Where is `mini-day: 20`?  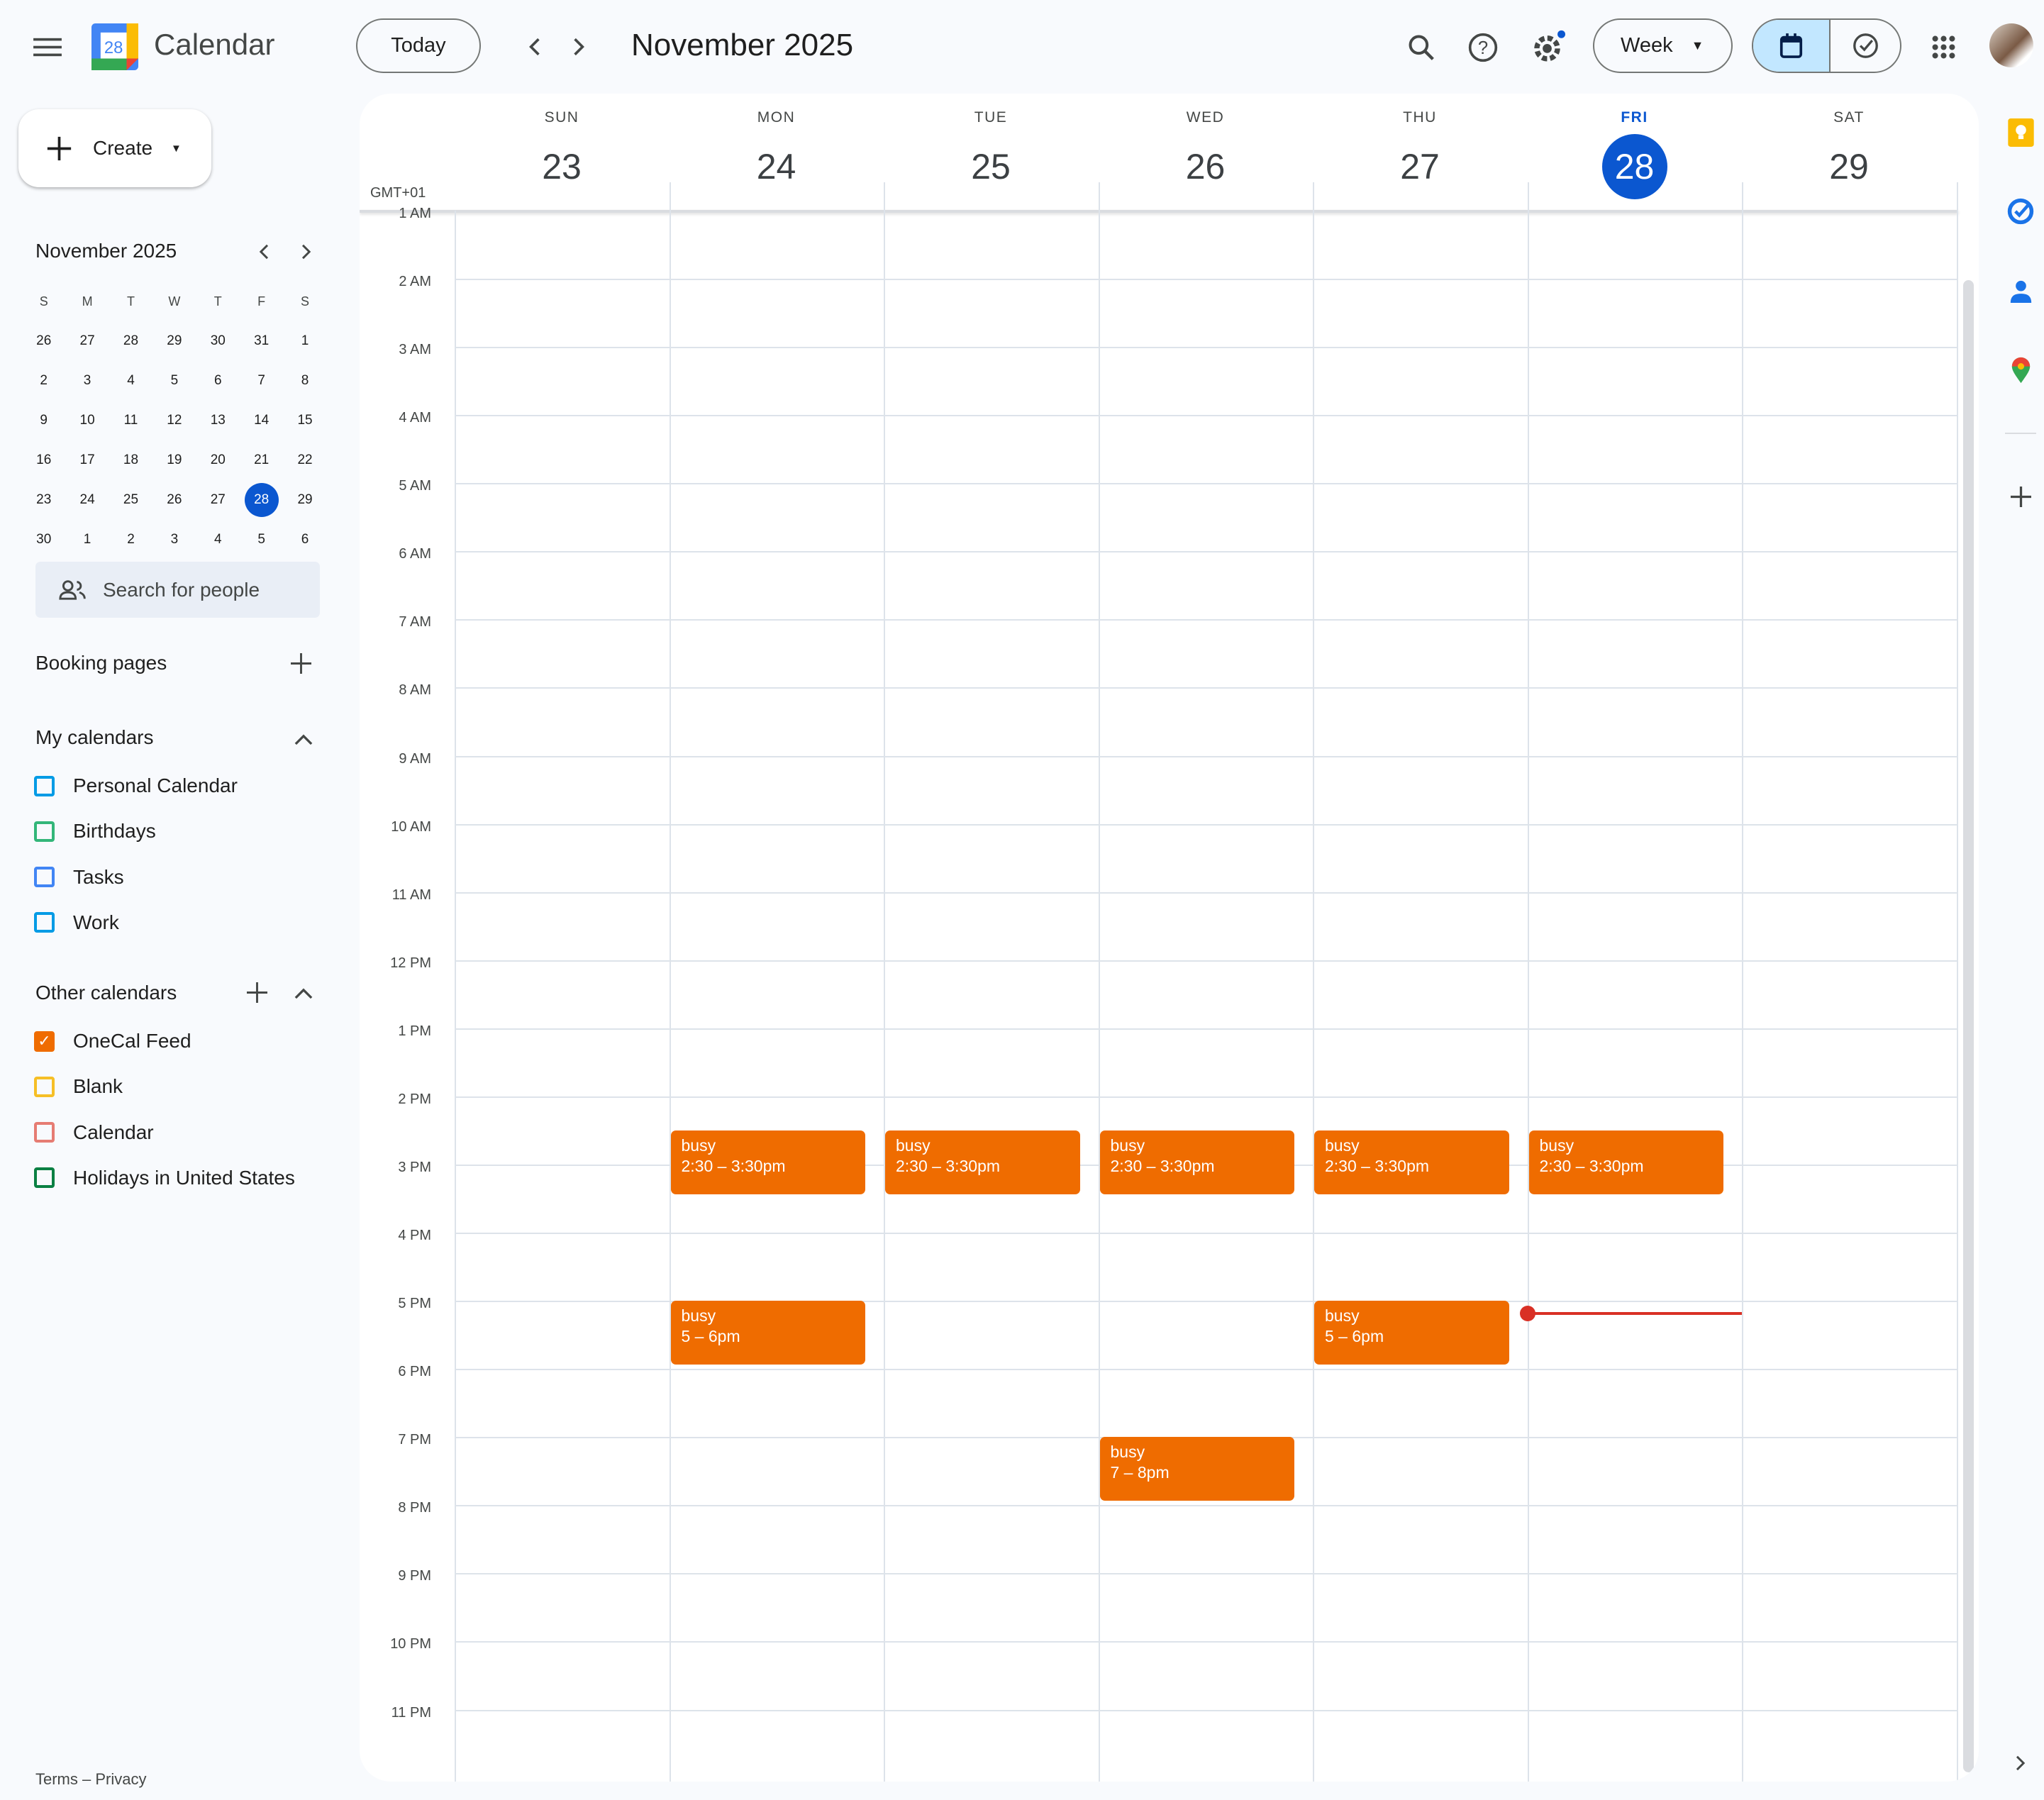
mini-day: 20 is located at coordinates (218, 459).